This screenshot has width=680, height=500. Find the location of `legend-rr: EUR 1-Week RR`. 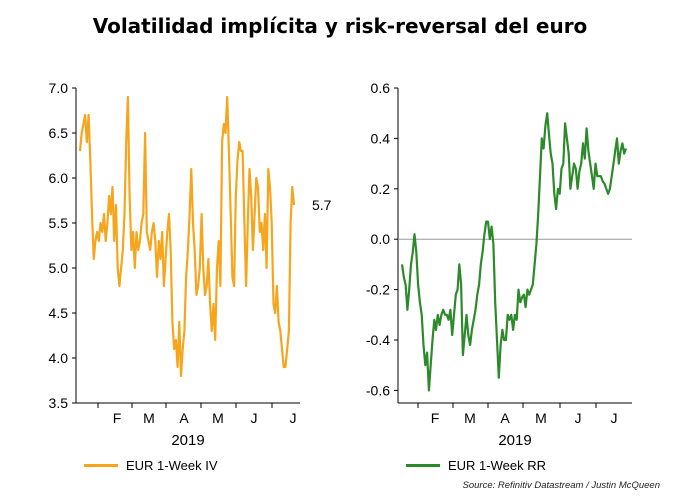

legend-rr: EUR 1-Week RR is located at coordinates (476, 465).